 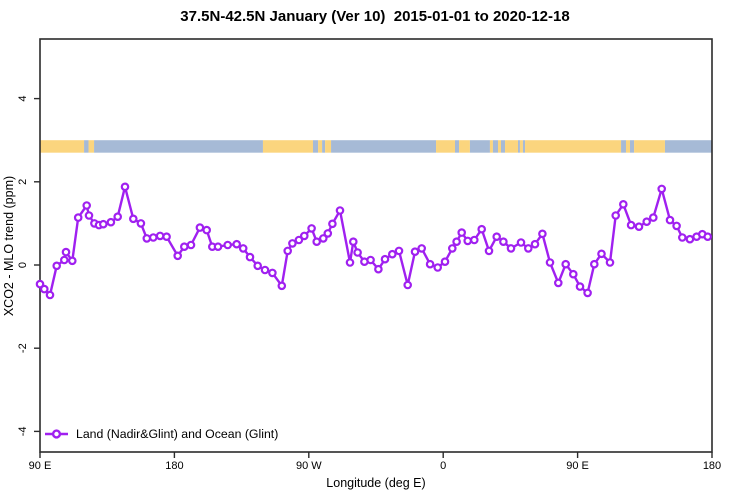 I want to click on x-tick-label: 180, so click(x=712, y=466).